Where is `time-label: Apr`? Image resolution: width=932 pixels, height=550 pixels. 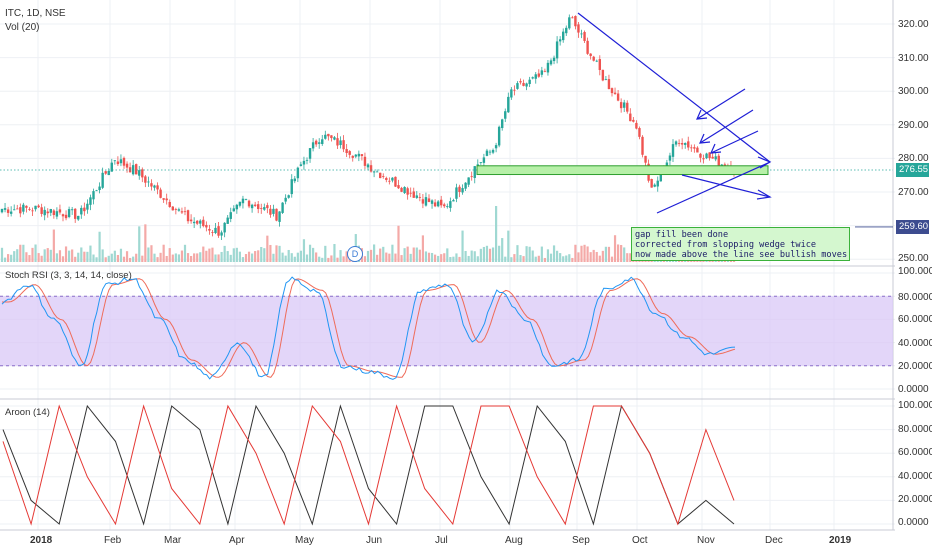 time-label: Apr is located at coordinates (237, 540).